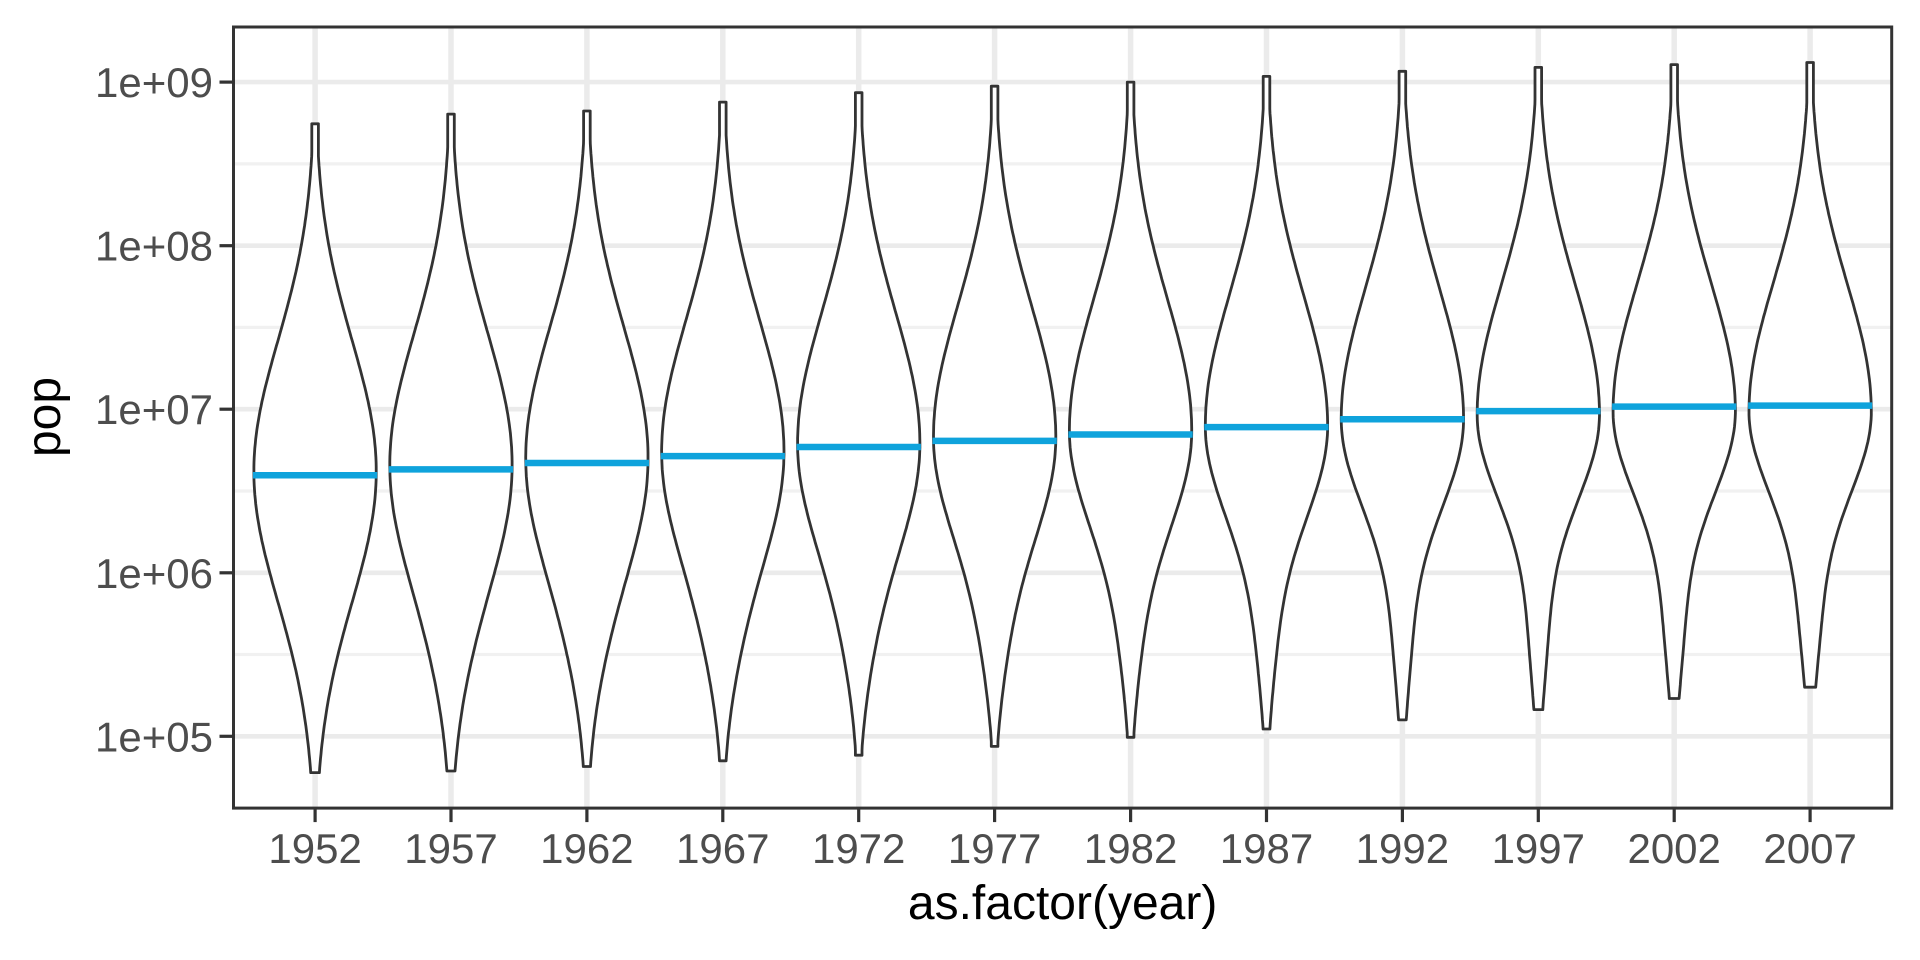 The image size is (1920, 960). What do you see at coordinates (1402, 395) in the screenshot?
I see `violin-1992` at bounding box center [1402, 395].